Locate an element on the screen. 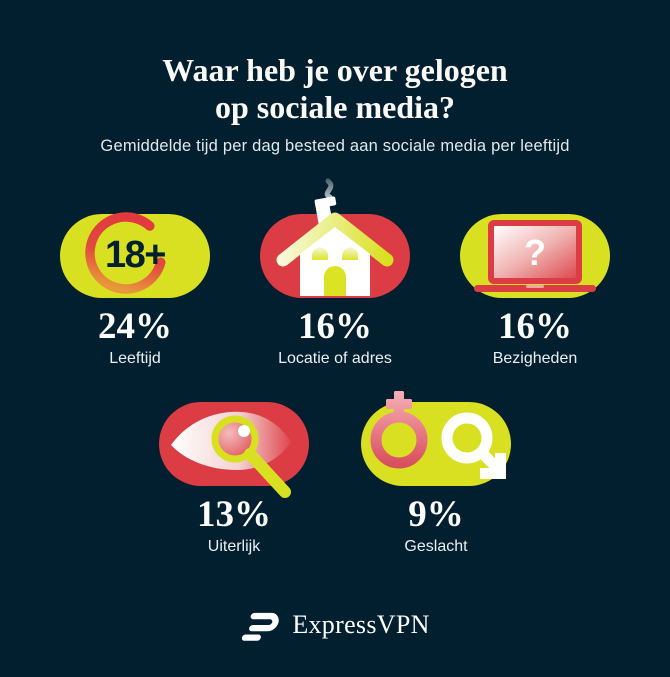 Image resolution: width=670 pixels, height=677 pixels. house-icon is located at coordinates (335, 237).